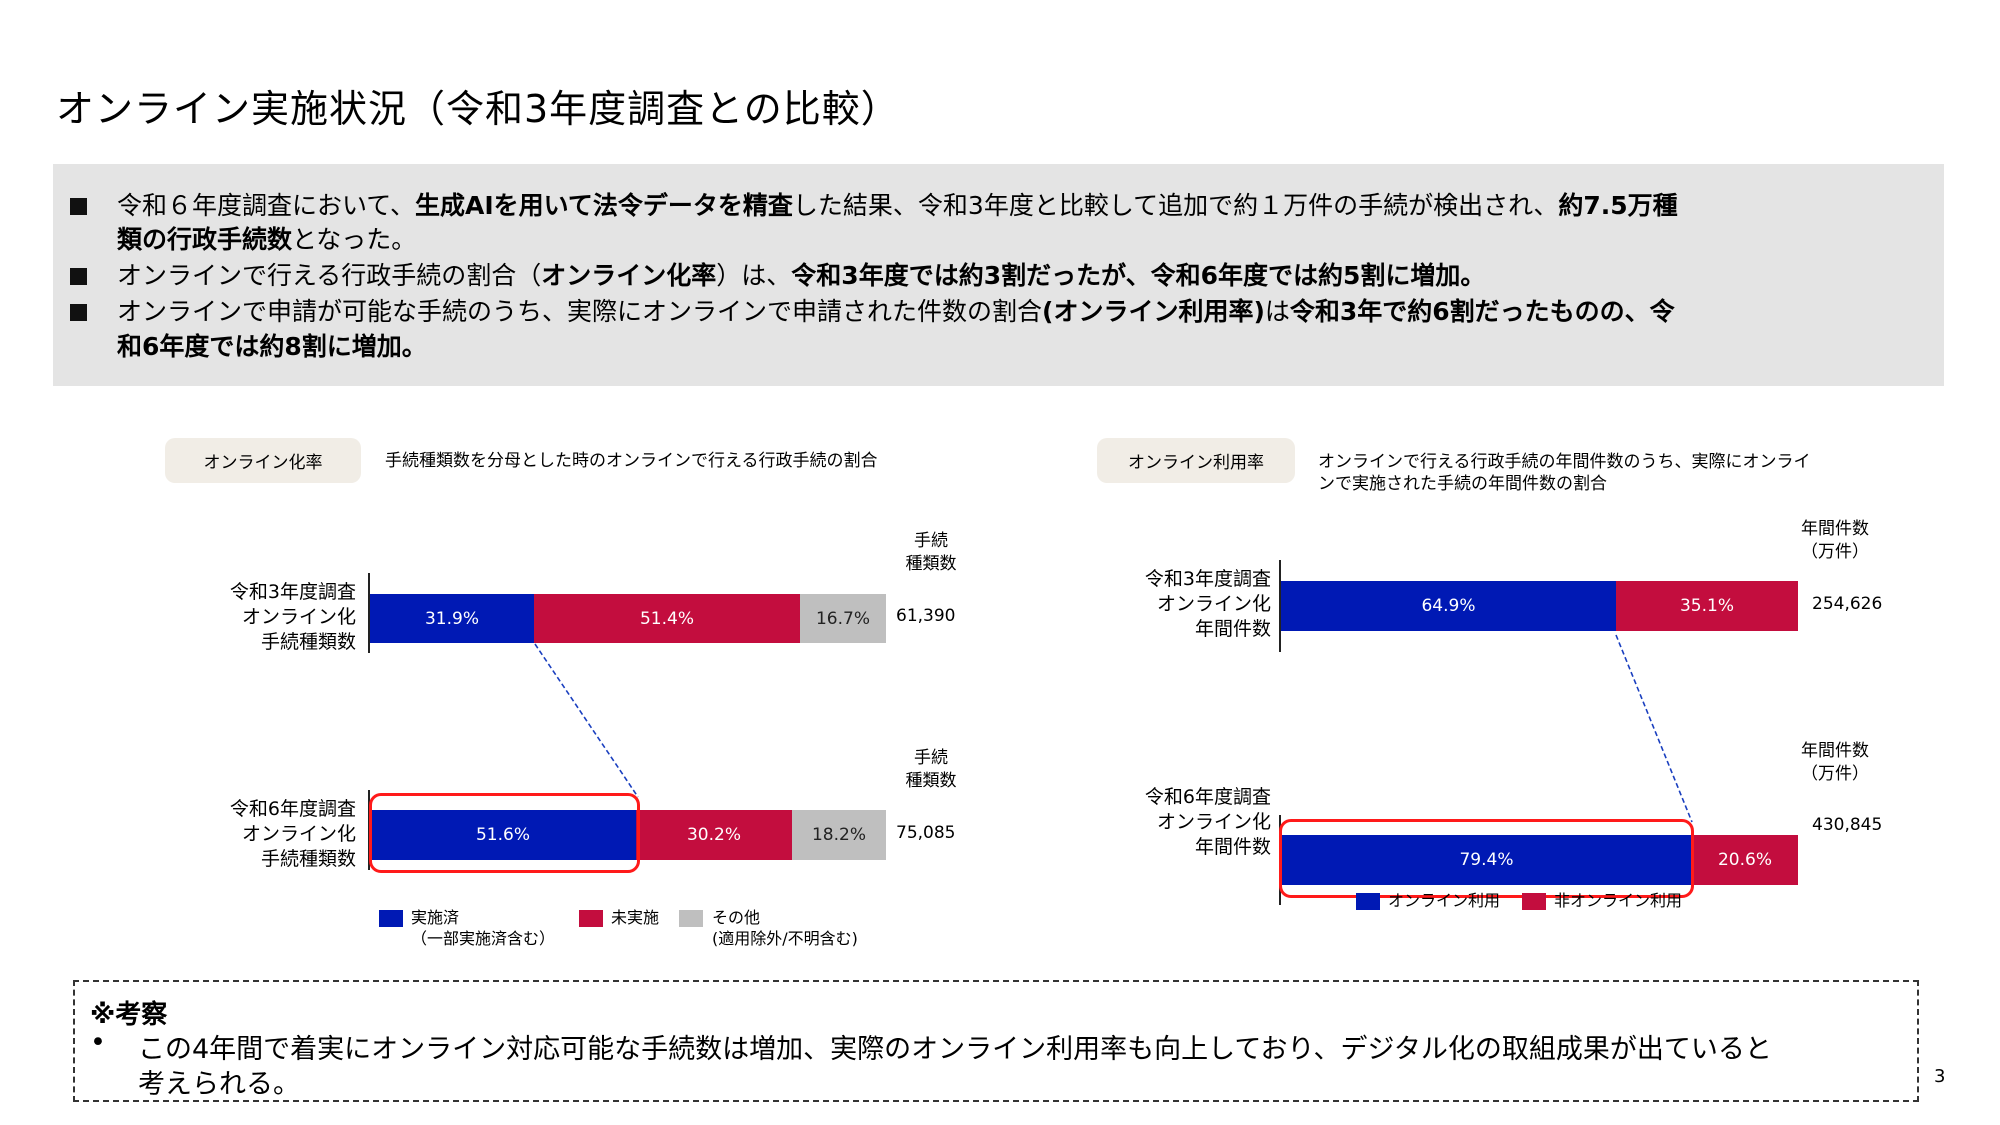 The width and height of the screenshot is (2000, 1125). I want to click on row-label: 令和6年度調査 オンライン化 年間件数, so click(1207, 822).